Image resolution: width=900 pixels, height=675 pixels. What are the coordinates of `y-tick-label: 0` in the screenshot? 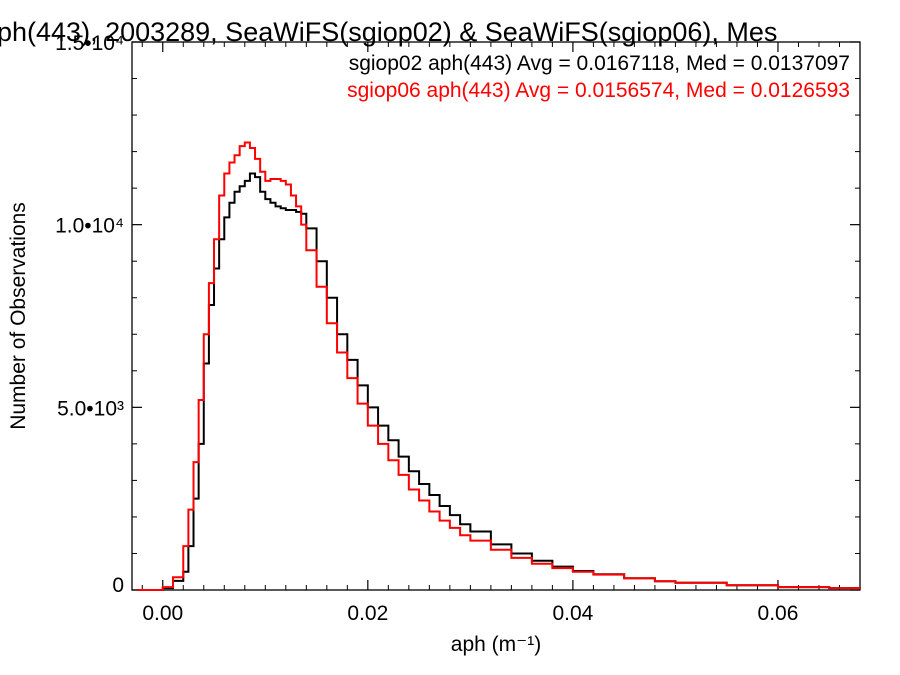 It's located at (118, 585).